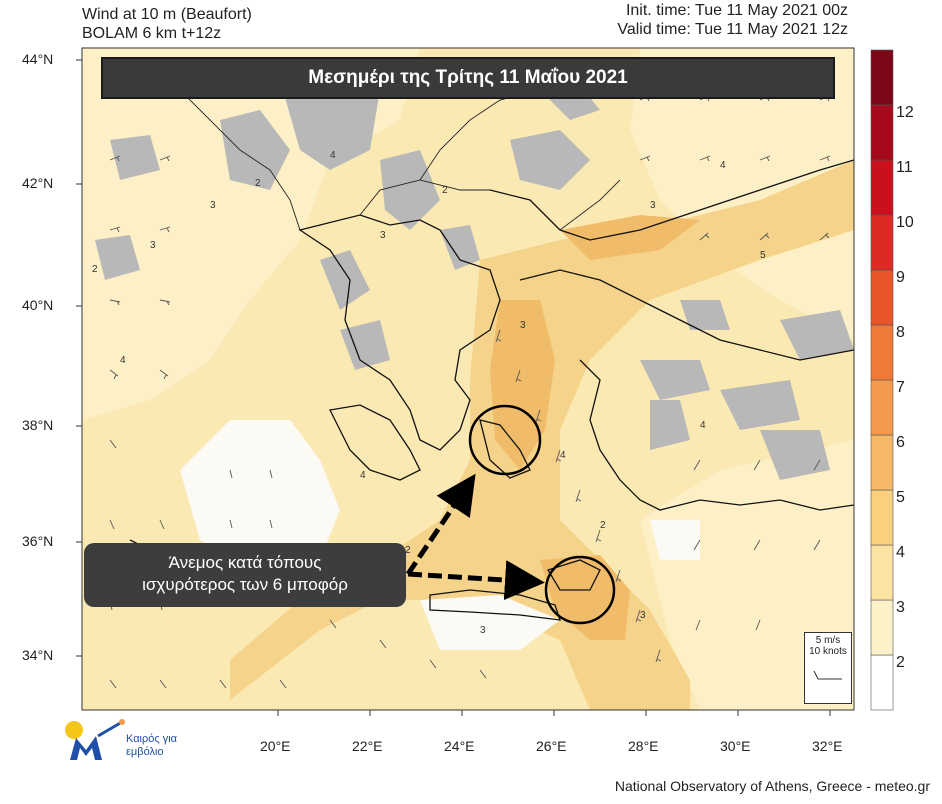 This screenshot has height=804, width=942. I want to click on lon-label-32: 32°E, so click(827, 746).